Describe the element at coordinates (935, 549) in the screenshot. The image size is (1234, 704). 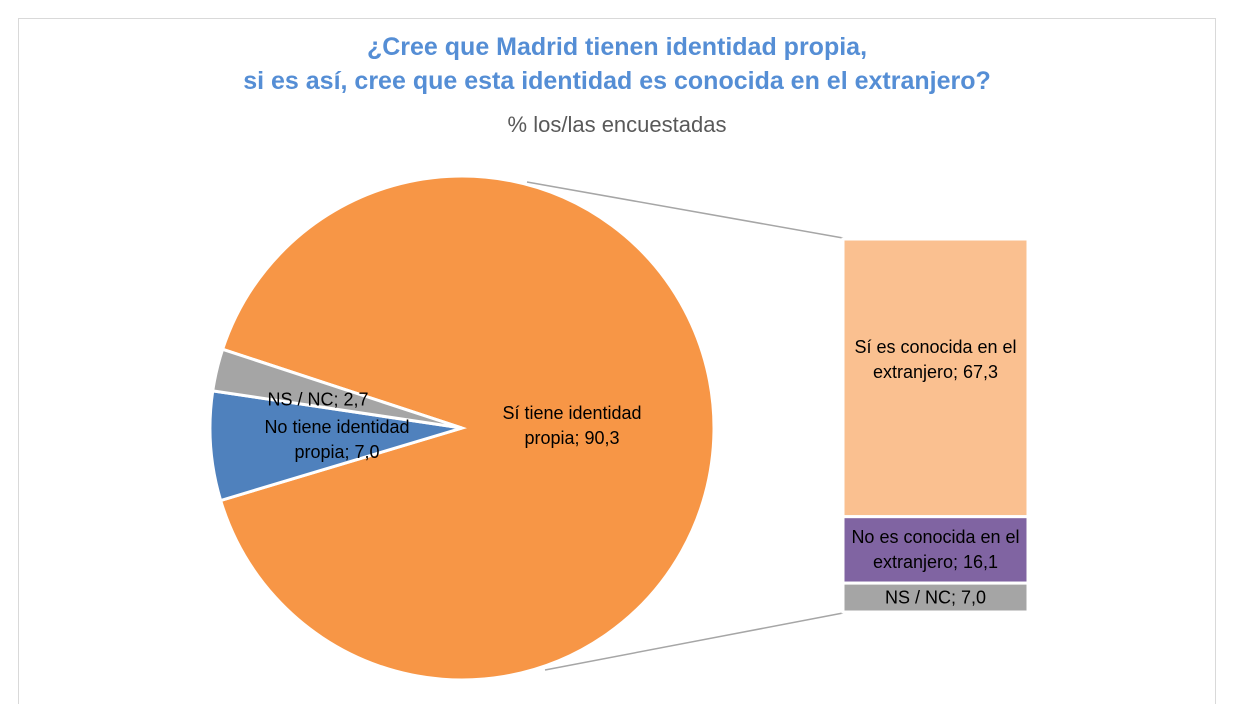
I see `data-label: No es conocida en el extranjero; 16,1` at that location.